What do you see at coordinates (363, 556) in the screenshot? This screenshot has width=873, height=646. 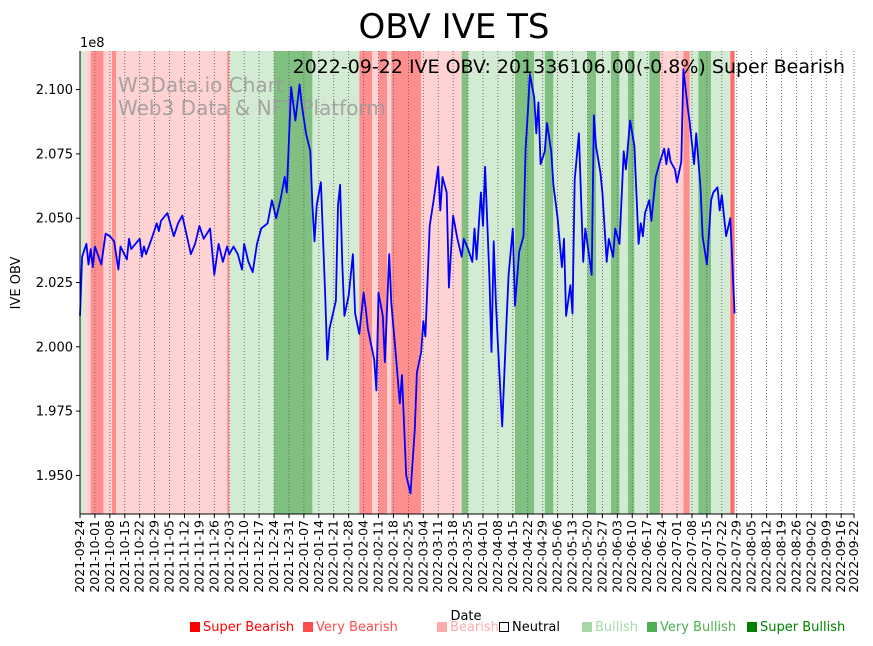 I see `x-tick-label: 2022-02-04` at bounding box center [363, 556].